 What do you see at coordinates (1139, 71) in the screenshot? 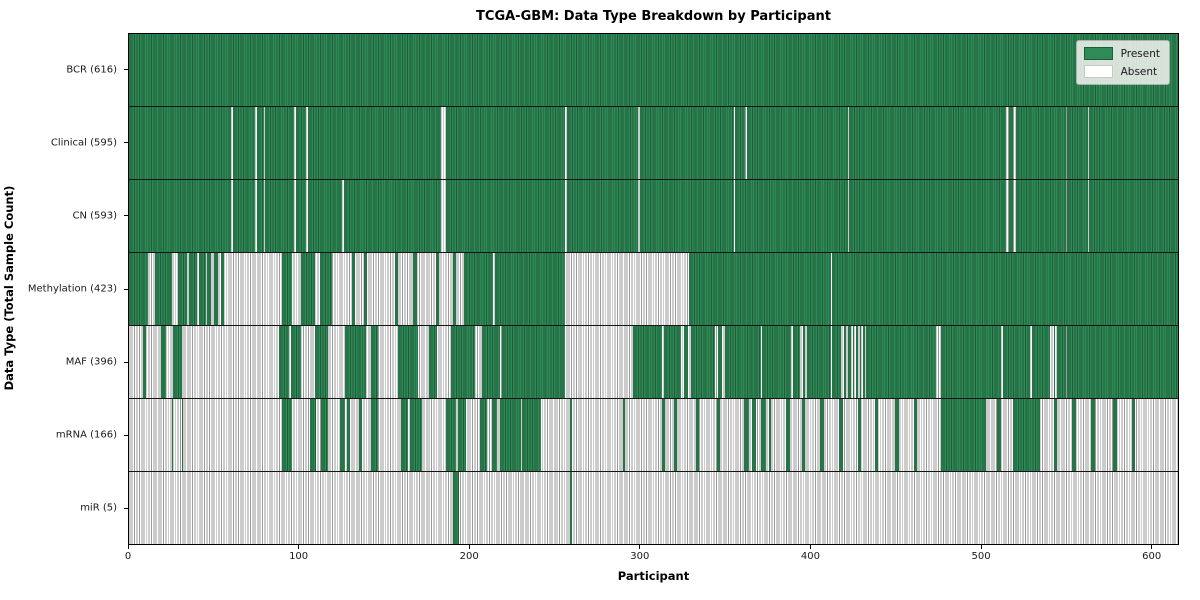
I see `legend-label-absent: Absent` at bounding box center [1139, 71].